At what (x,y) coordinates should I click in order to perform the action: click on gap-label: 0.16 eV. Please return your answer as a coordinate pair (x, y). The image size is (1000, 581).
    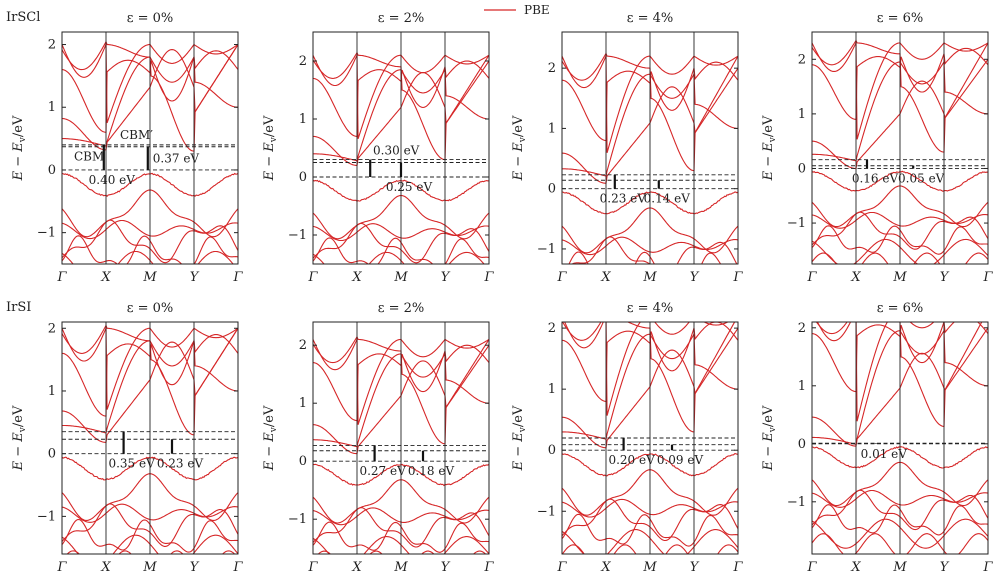
    Looking at the image, I should click on (875, 178).